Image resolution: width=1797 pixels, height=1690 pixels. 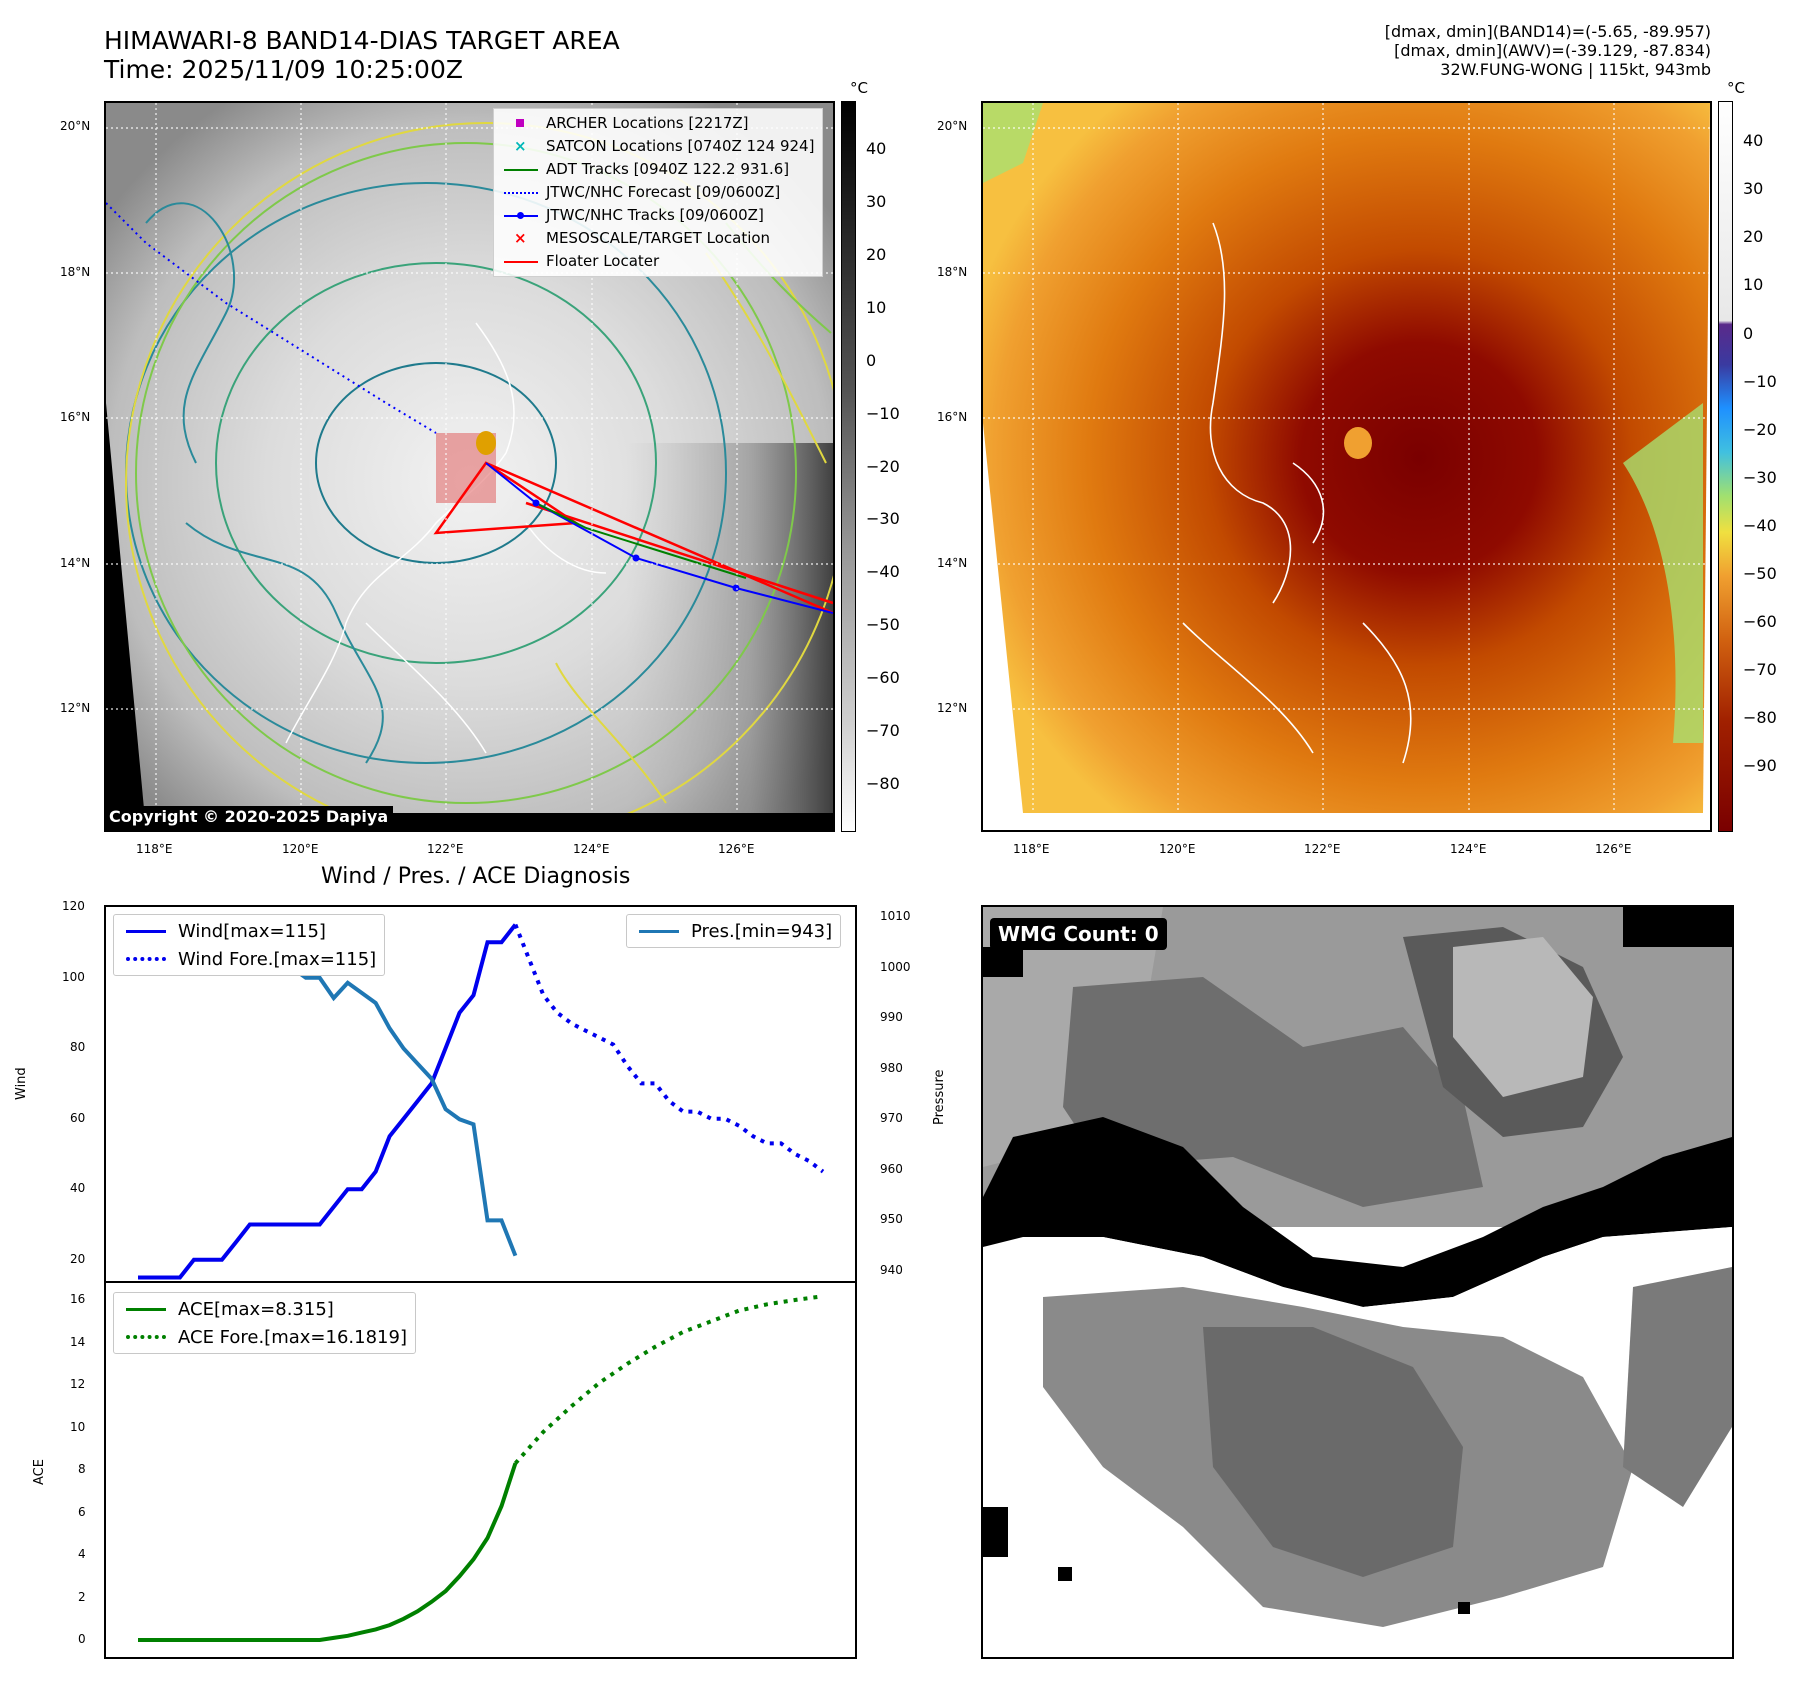 I want to click on colorbar-tick-label: 30, so click(x=876, y=201).